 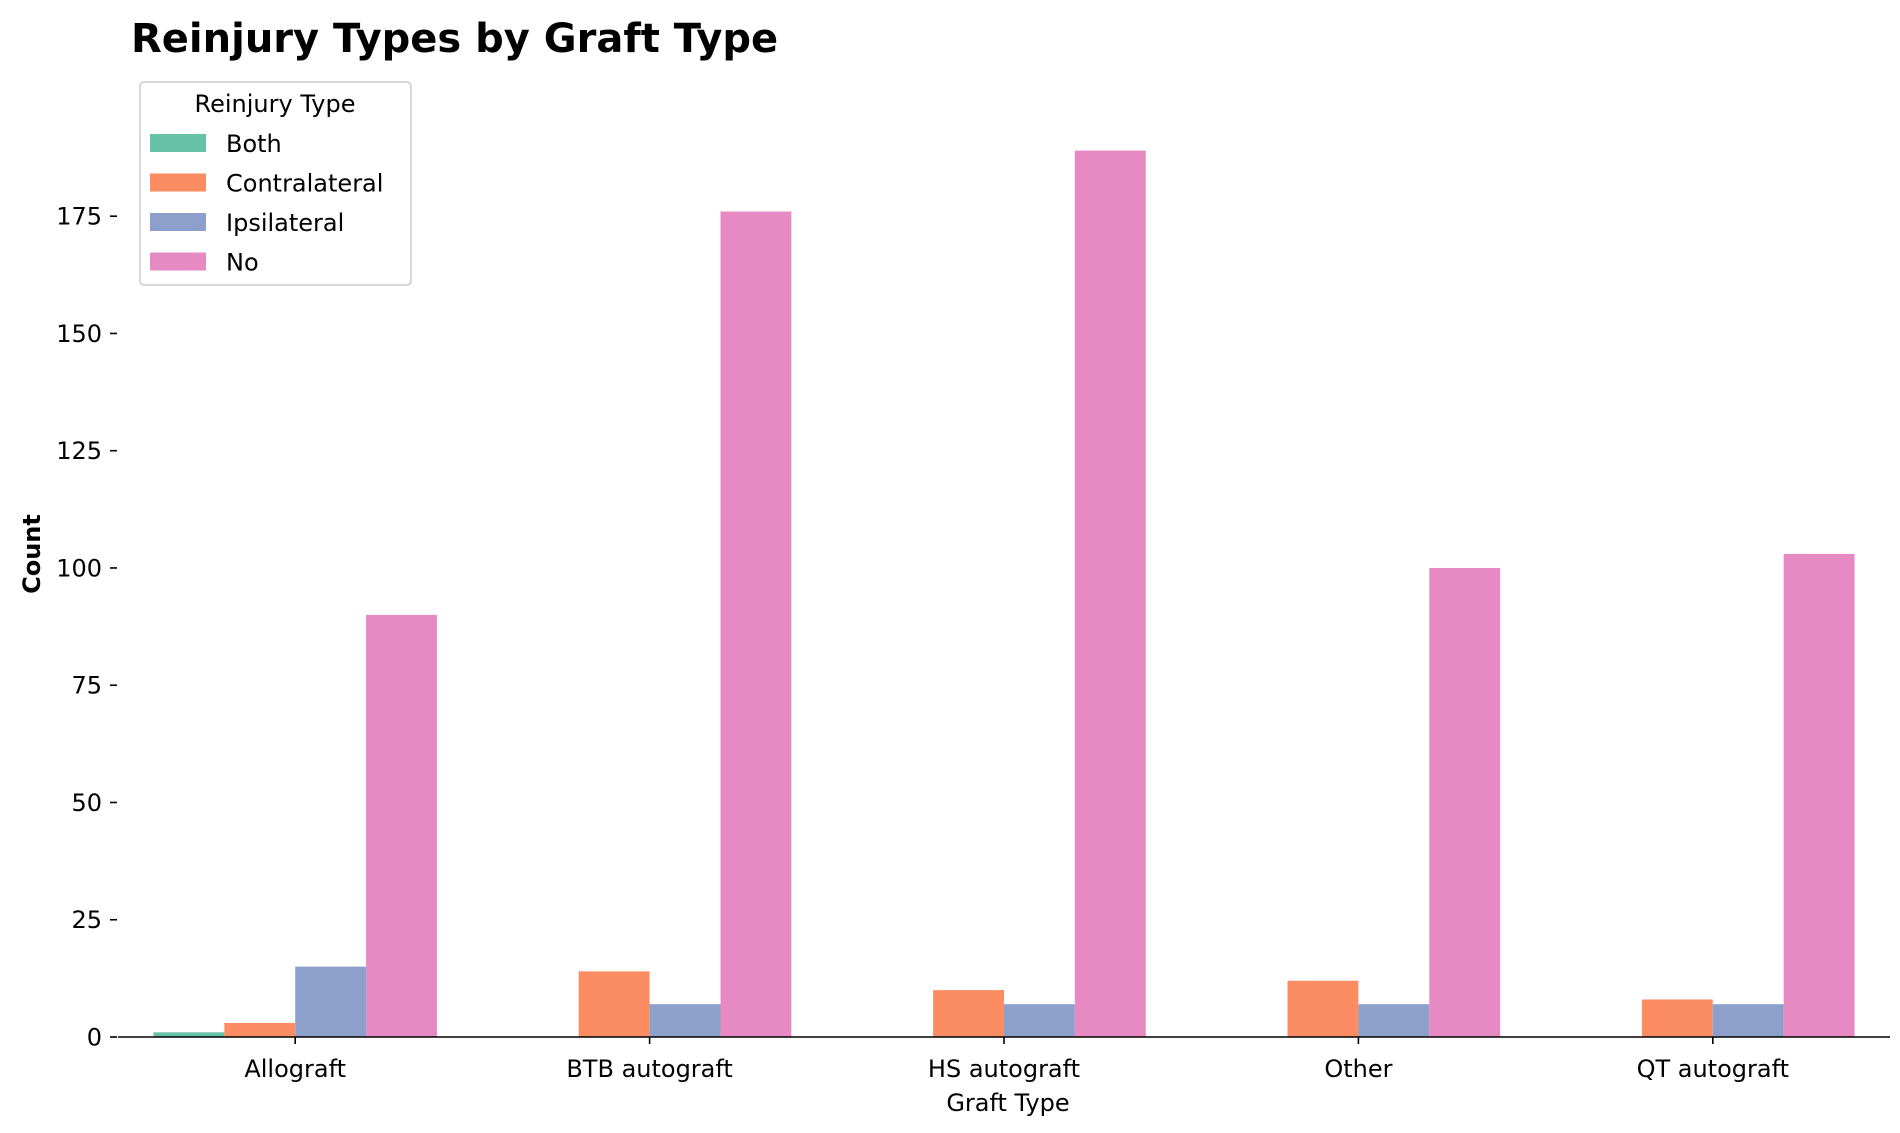 What do you see at coordinates (285, 223) in the screenshot?
I see `legend-label-ipsilateral: Ipsilateral` at bounding box center [285, 223].